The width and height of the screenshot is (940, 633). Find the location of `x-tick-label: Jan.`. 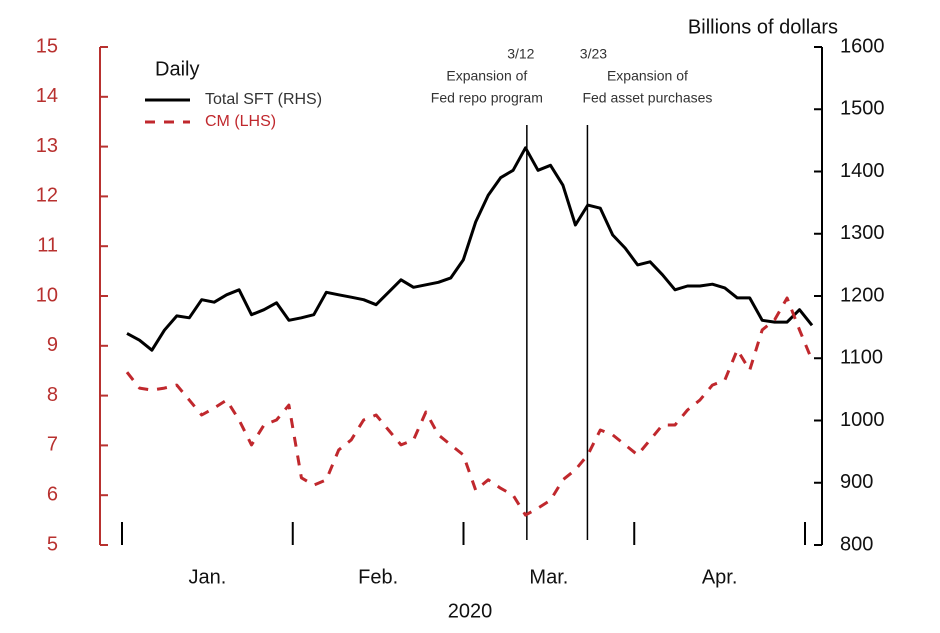

x-tick-label: Jan. is located at coordinates (207, 577).